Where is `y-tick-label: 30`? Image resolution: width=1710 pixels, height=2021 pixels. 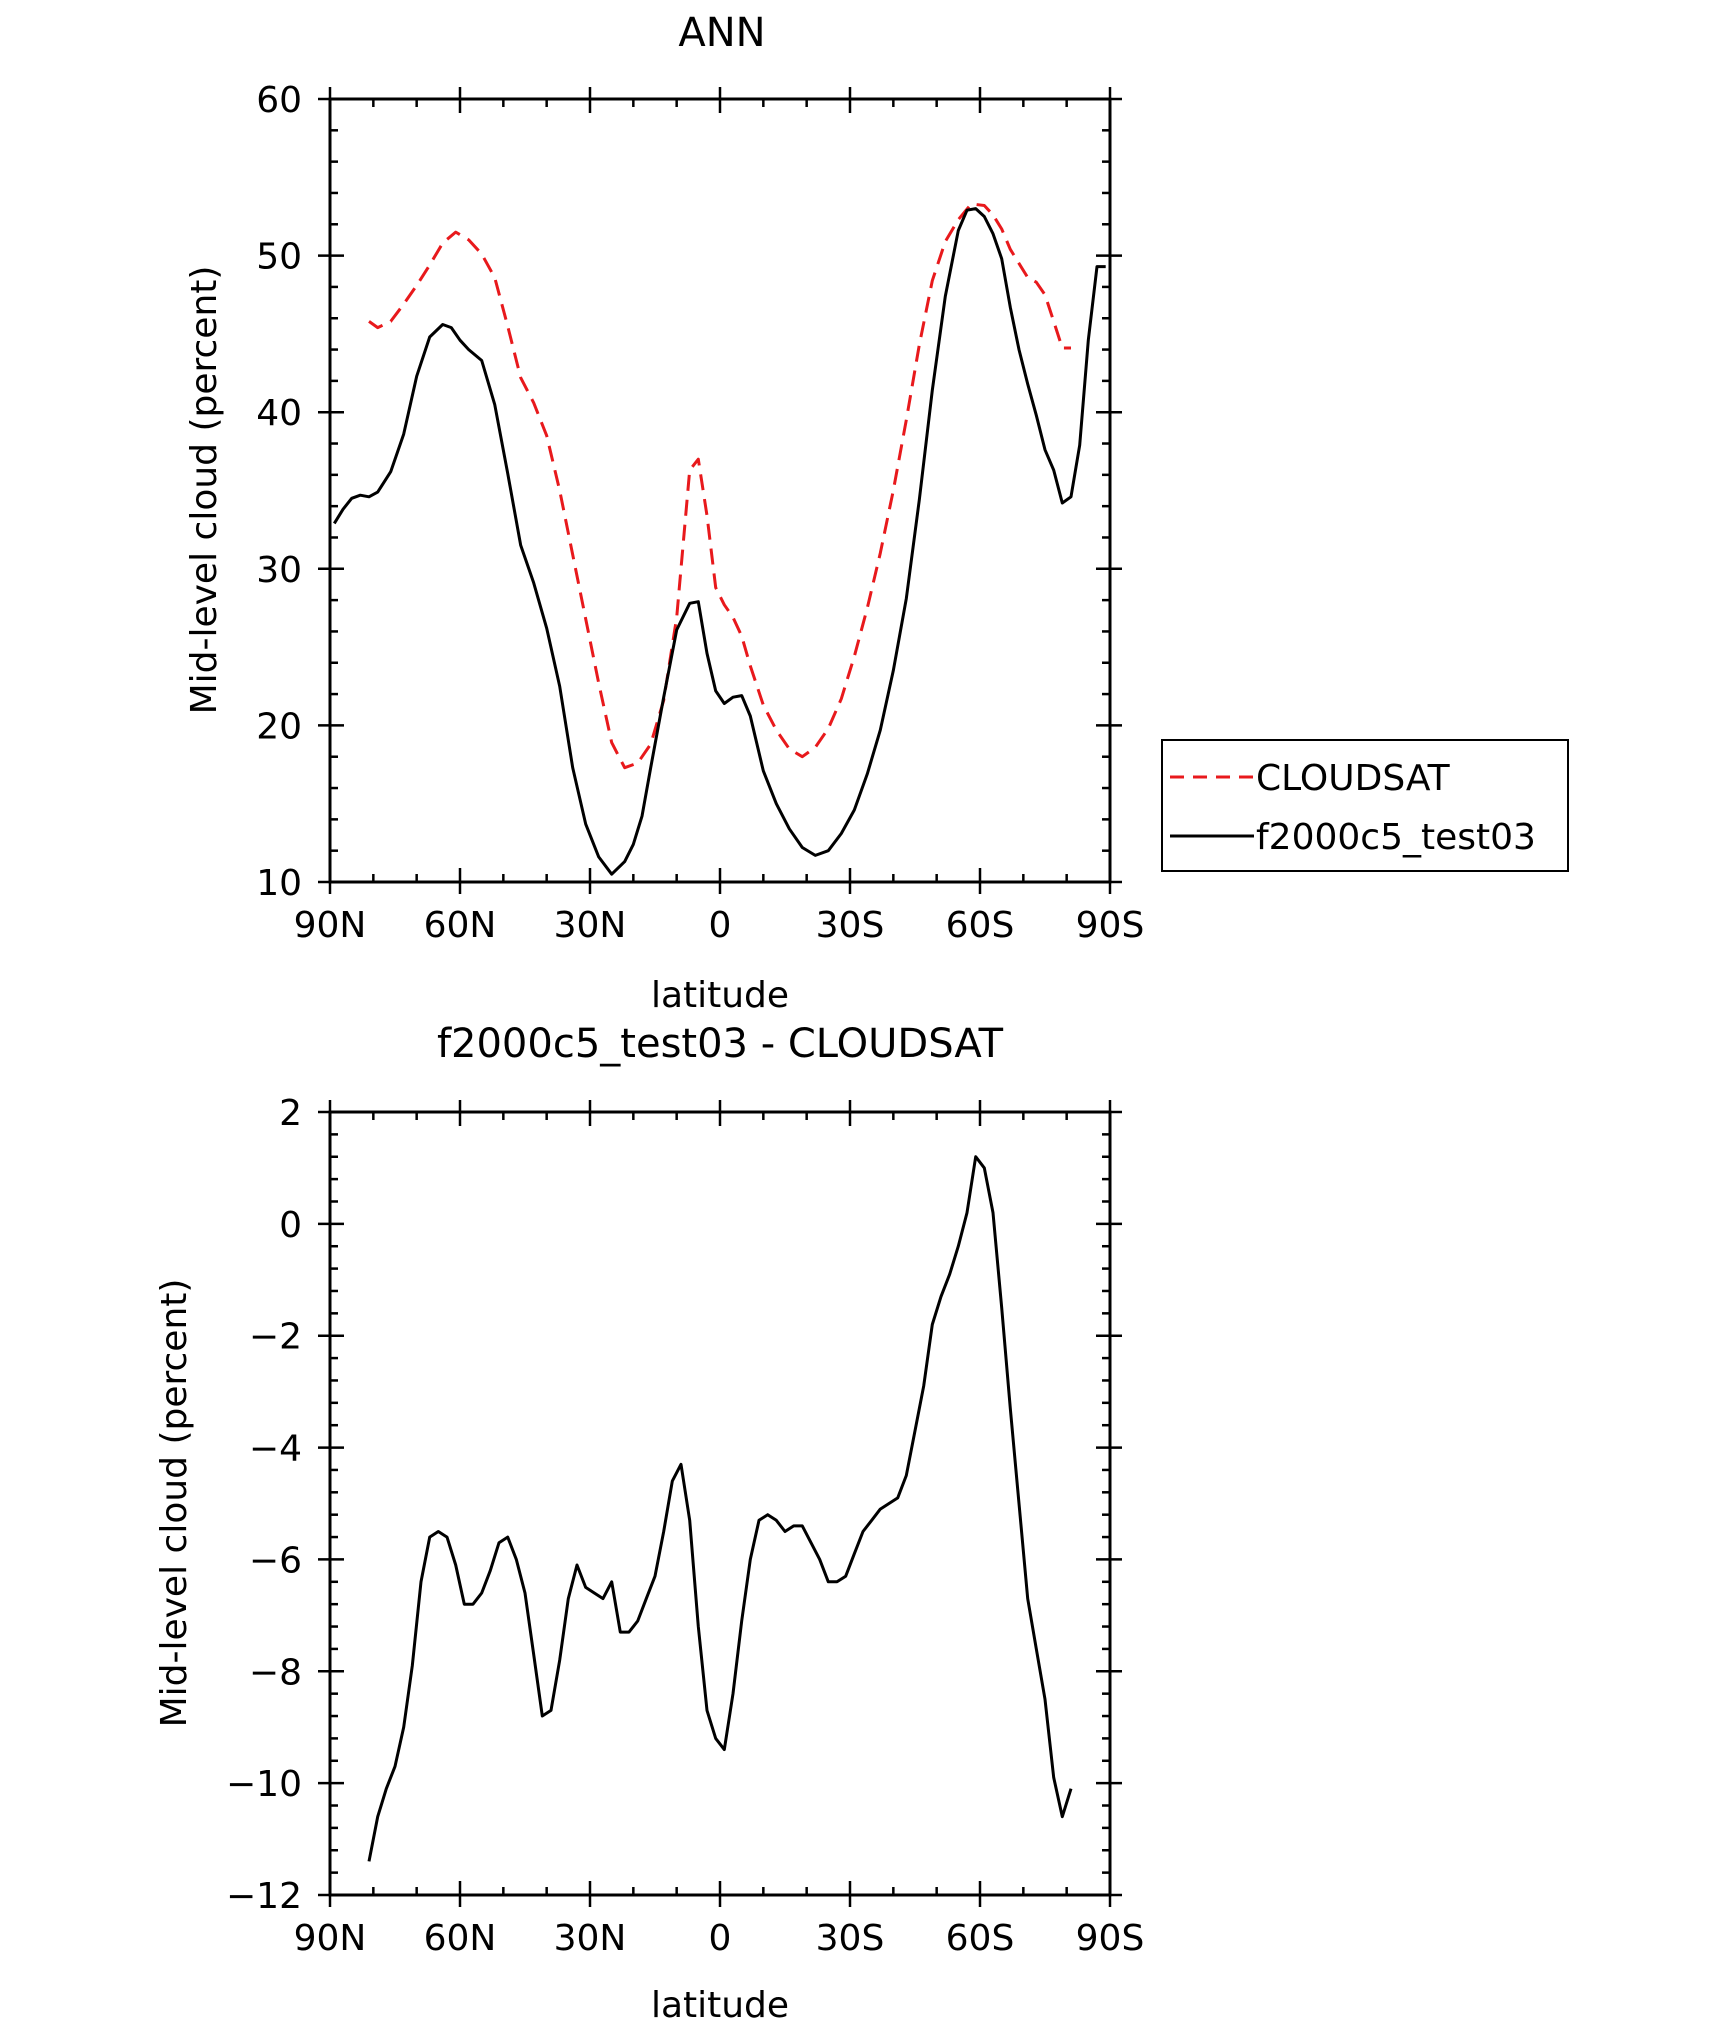 y-tick-label: 30 is located at coordinates (279, 570).